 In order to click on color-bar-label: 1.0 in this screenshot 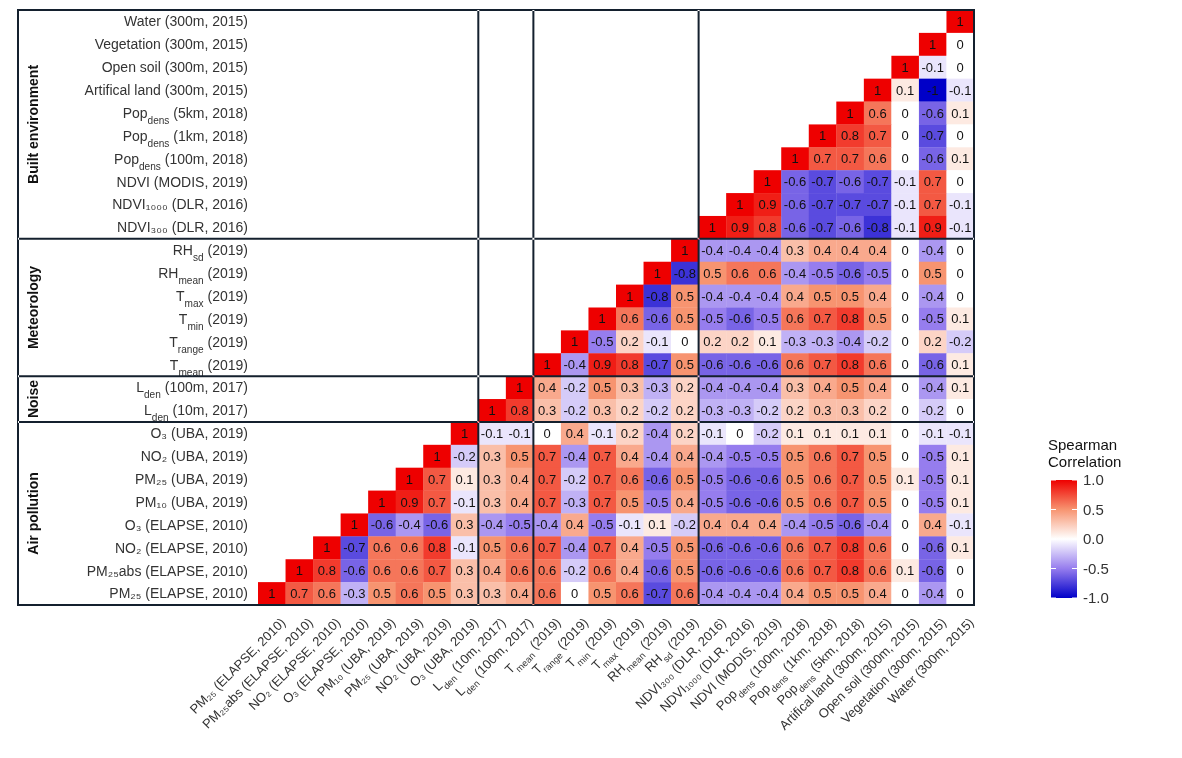, I will do `click(1093, 480)`.